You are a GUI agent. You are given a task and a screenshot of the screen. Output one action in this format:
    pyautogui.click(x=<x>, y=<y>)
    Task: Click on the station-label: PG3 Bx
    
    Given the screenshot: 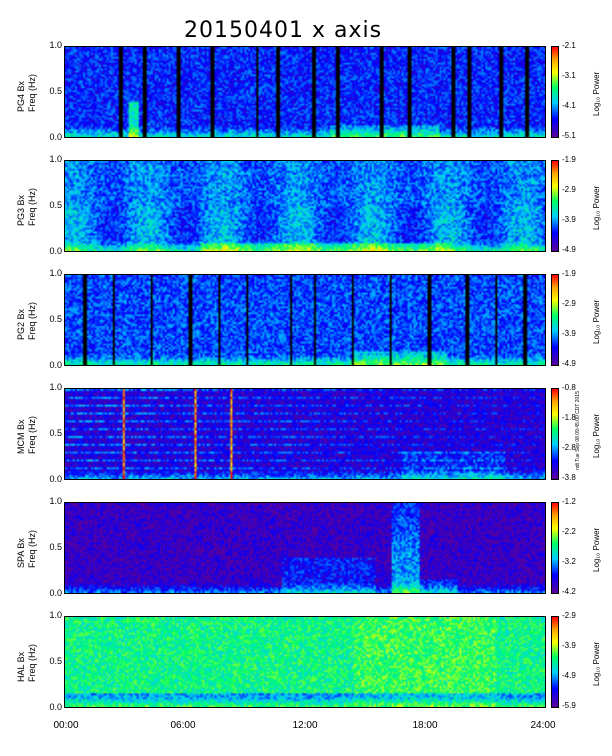 What is the action you would take?
    pyautogui.click(x=21, y=210)
    